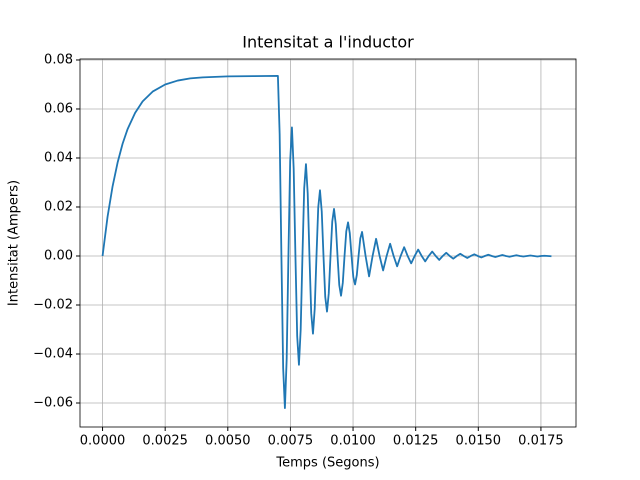 The image size is (640, 480). I want to click on x-tick-label: 0.0100, so click(353, 441).